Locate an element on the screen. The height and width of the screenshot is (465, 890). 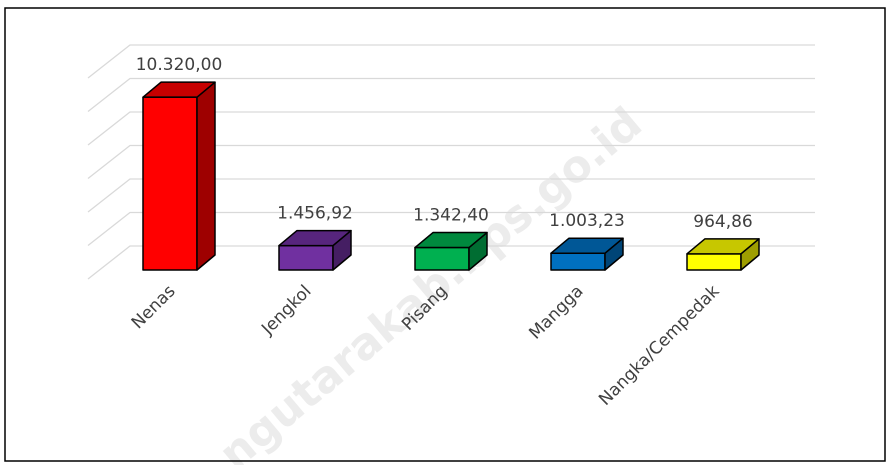
x-tick-label: Nenas is located at coordinates (154, 307).